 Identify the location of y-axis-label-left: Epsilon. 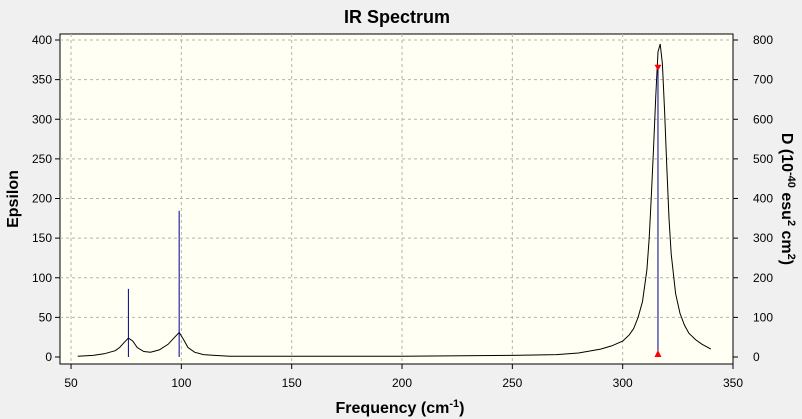
(13, 199).